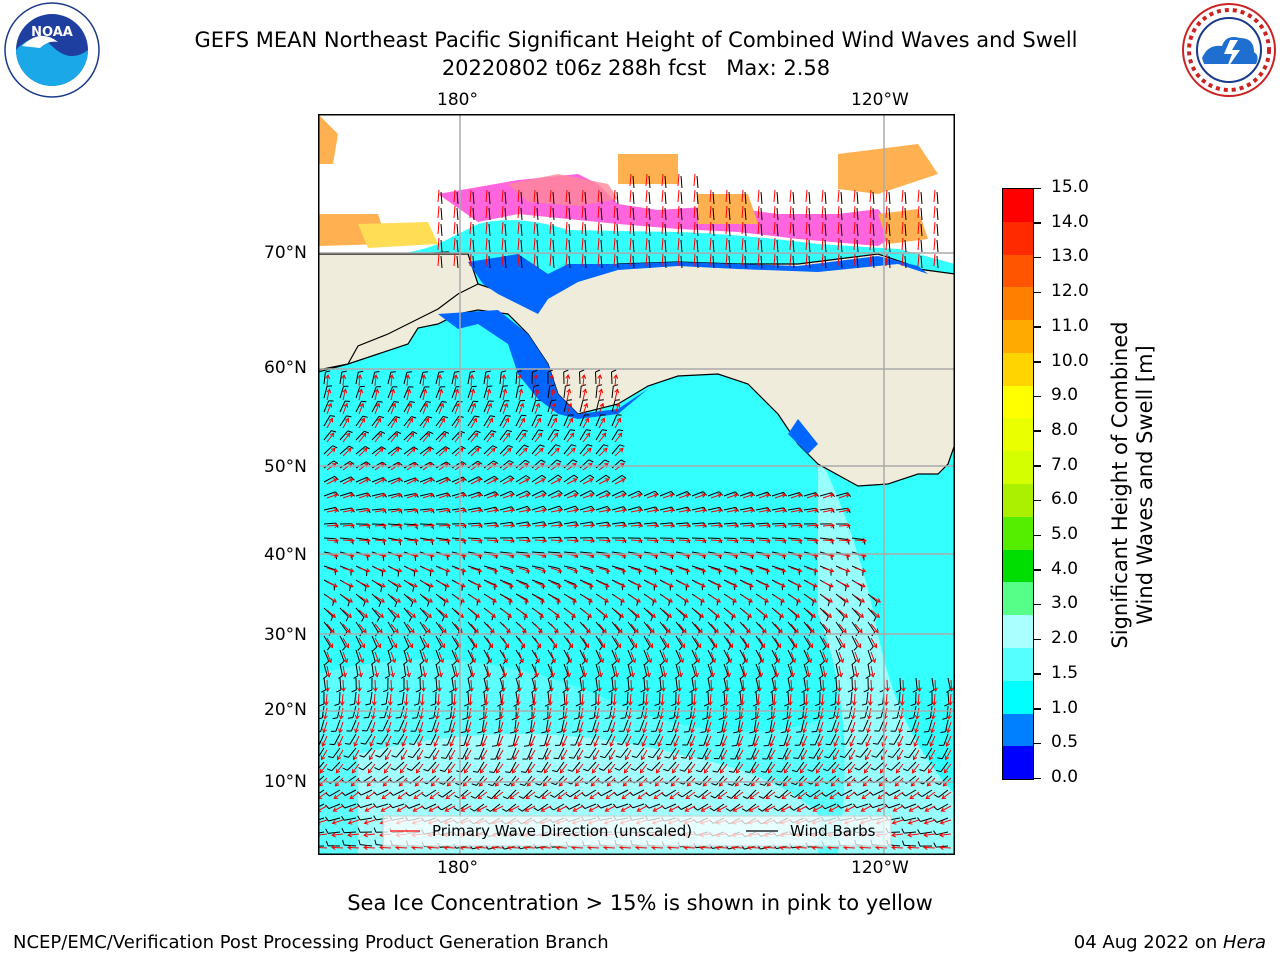  I want to click on footer-date-text: 04 Aug 2022 on, so click(1148, 942).